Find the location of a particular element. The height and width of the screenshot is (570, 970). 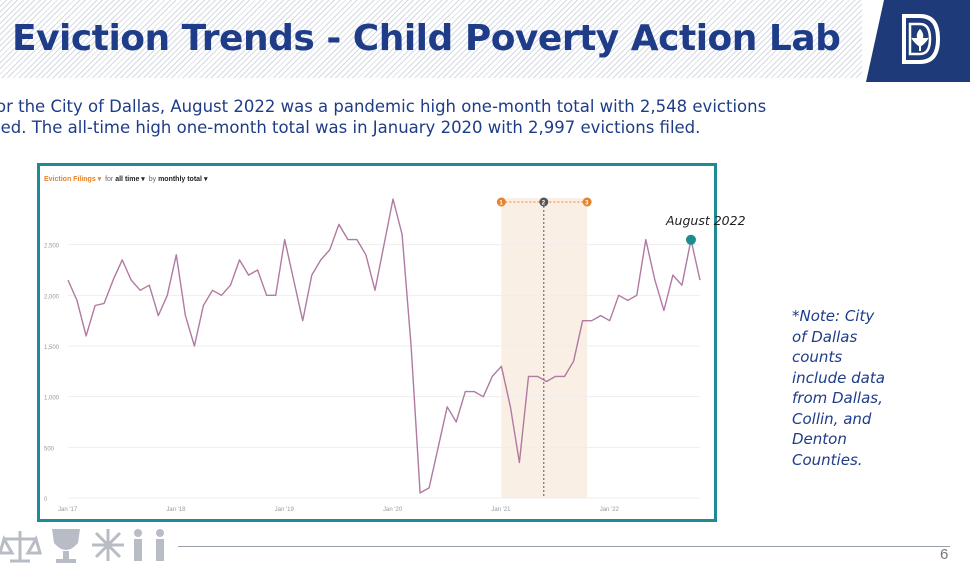

for-label: for is located at coordinates (109, 179).